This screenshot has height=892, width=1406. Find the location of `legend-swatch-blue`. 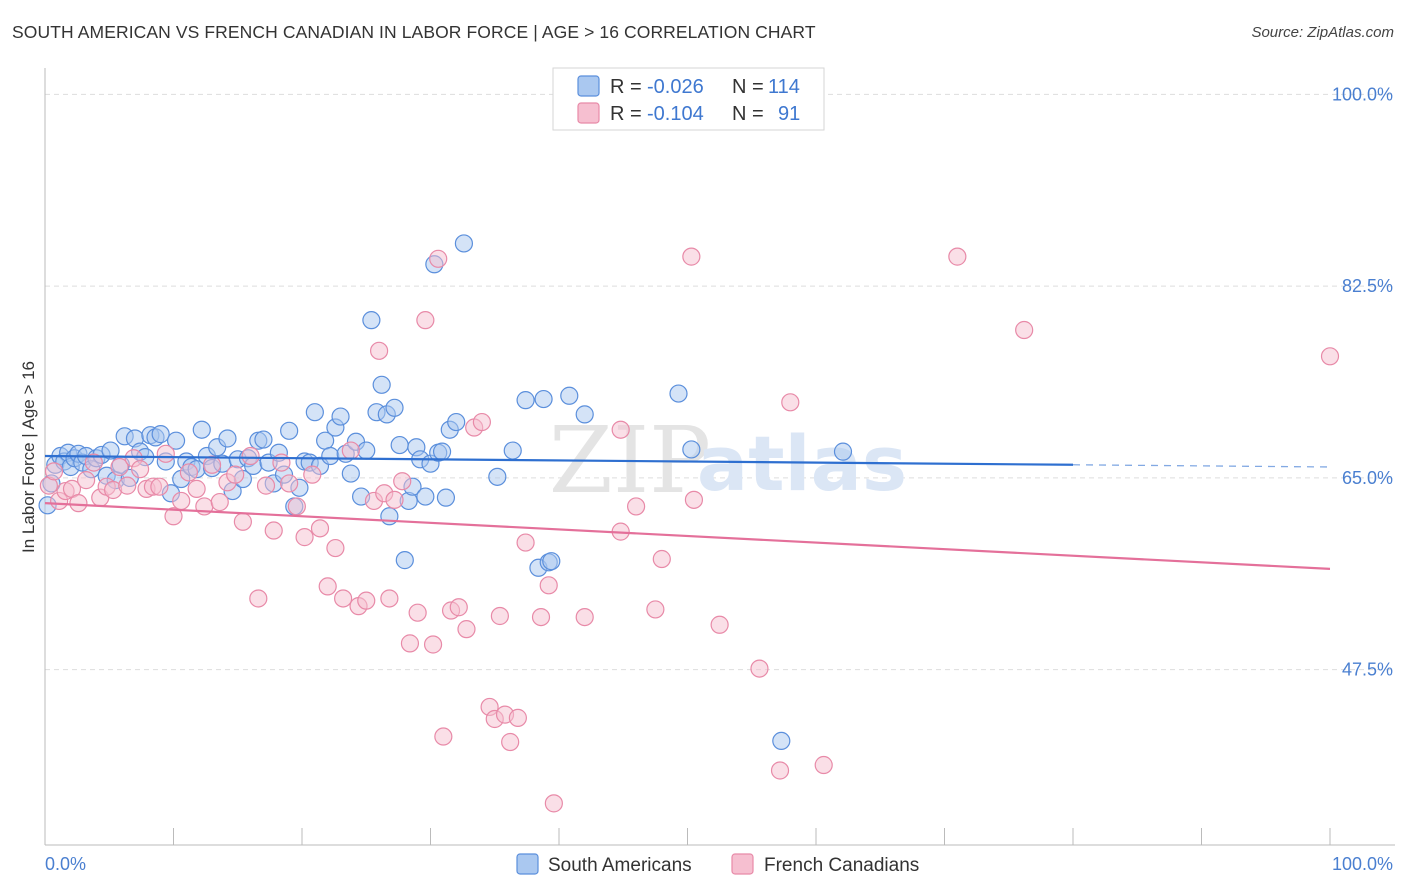

legend-swatch-blue is located at coordinates (588, 86).